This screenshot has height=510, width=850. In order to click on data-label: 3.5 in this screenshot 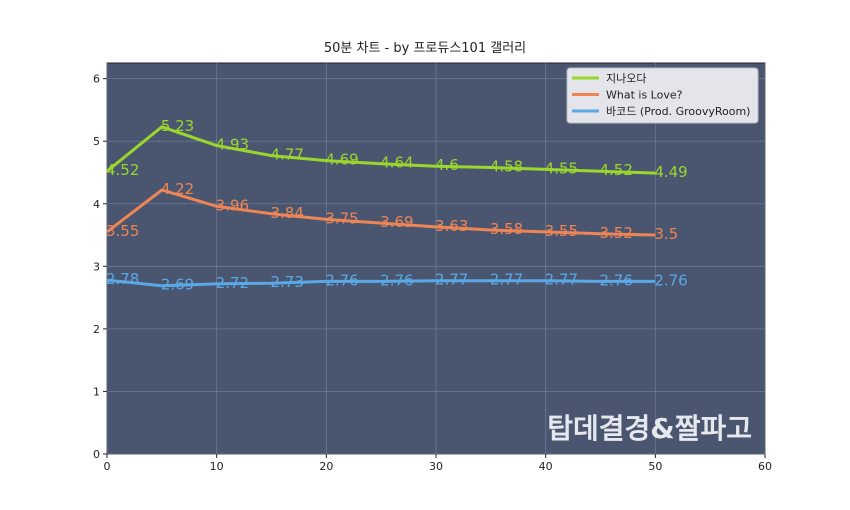, I will do `click(666, 234)`.